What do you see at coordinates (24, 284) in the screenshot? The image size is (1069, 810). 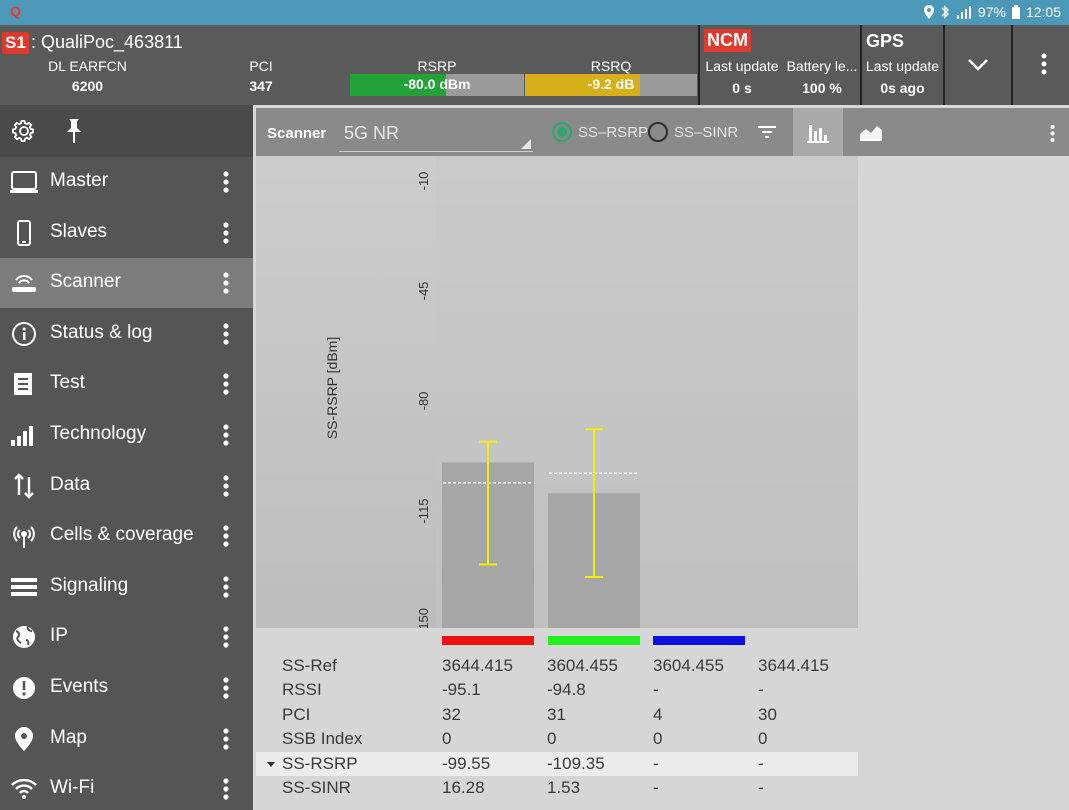 I see `scanner-icon` at bounding box center [24, 284].